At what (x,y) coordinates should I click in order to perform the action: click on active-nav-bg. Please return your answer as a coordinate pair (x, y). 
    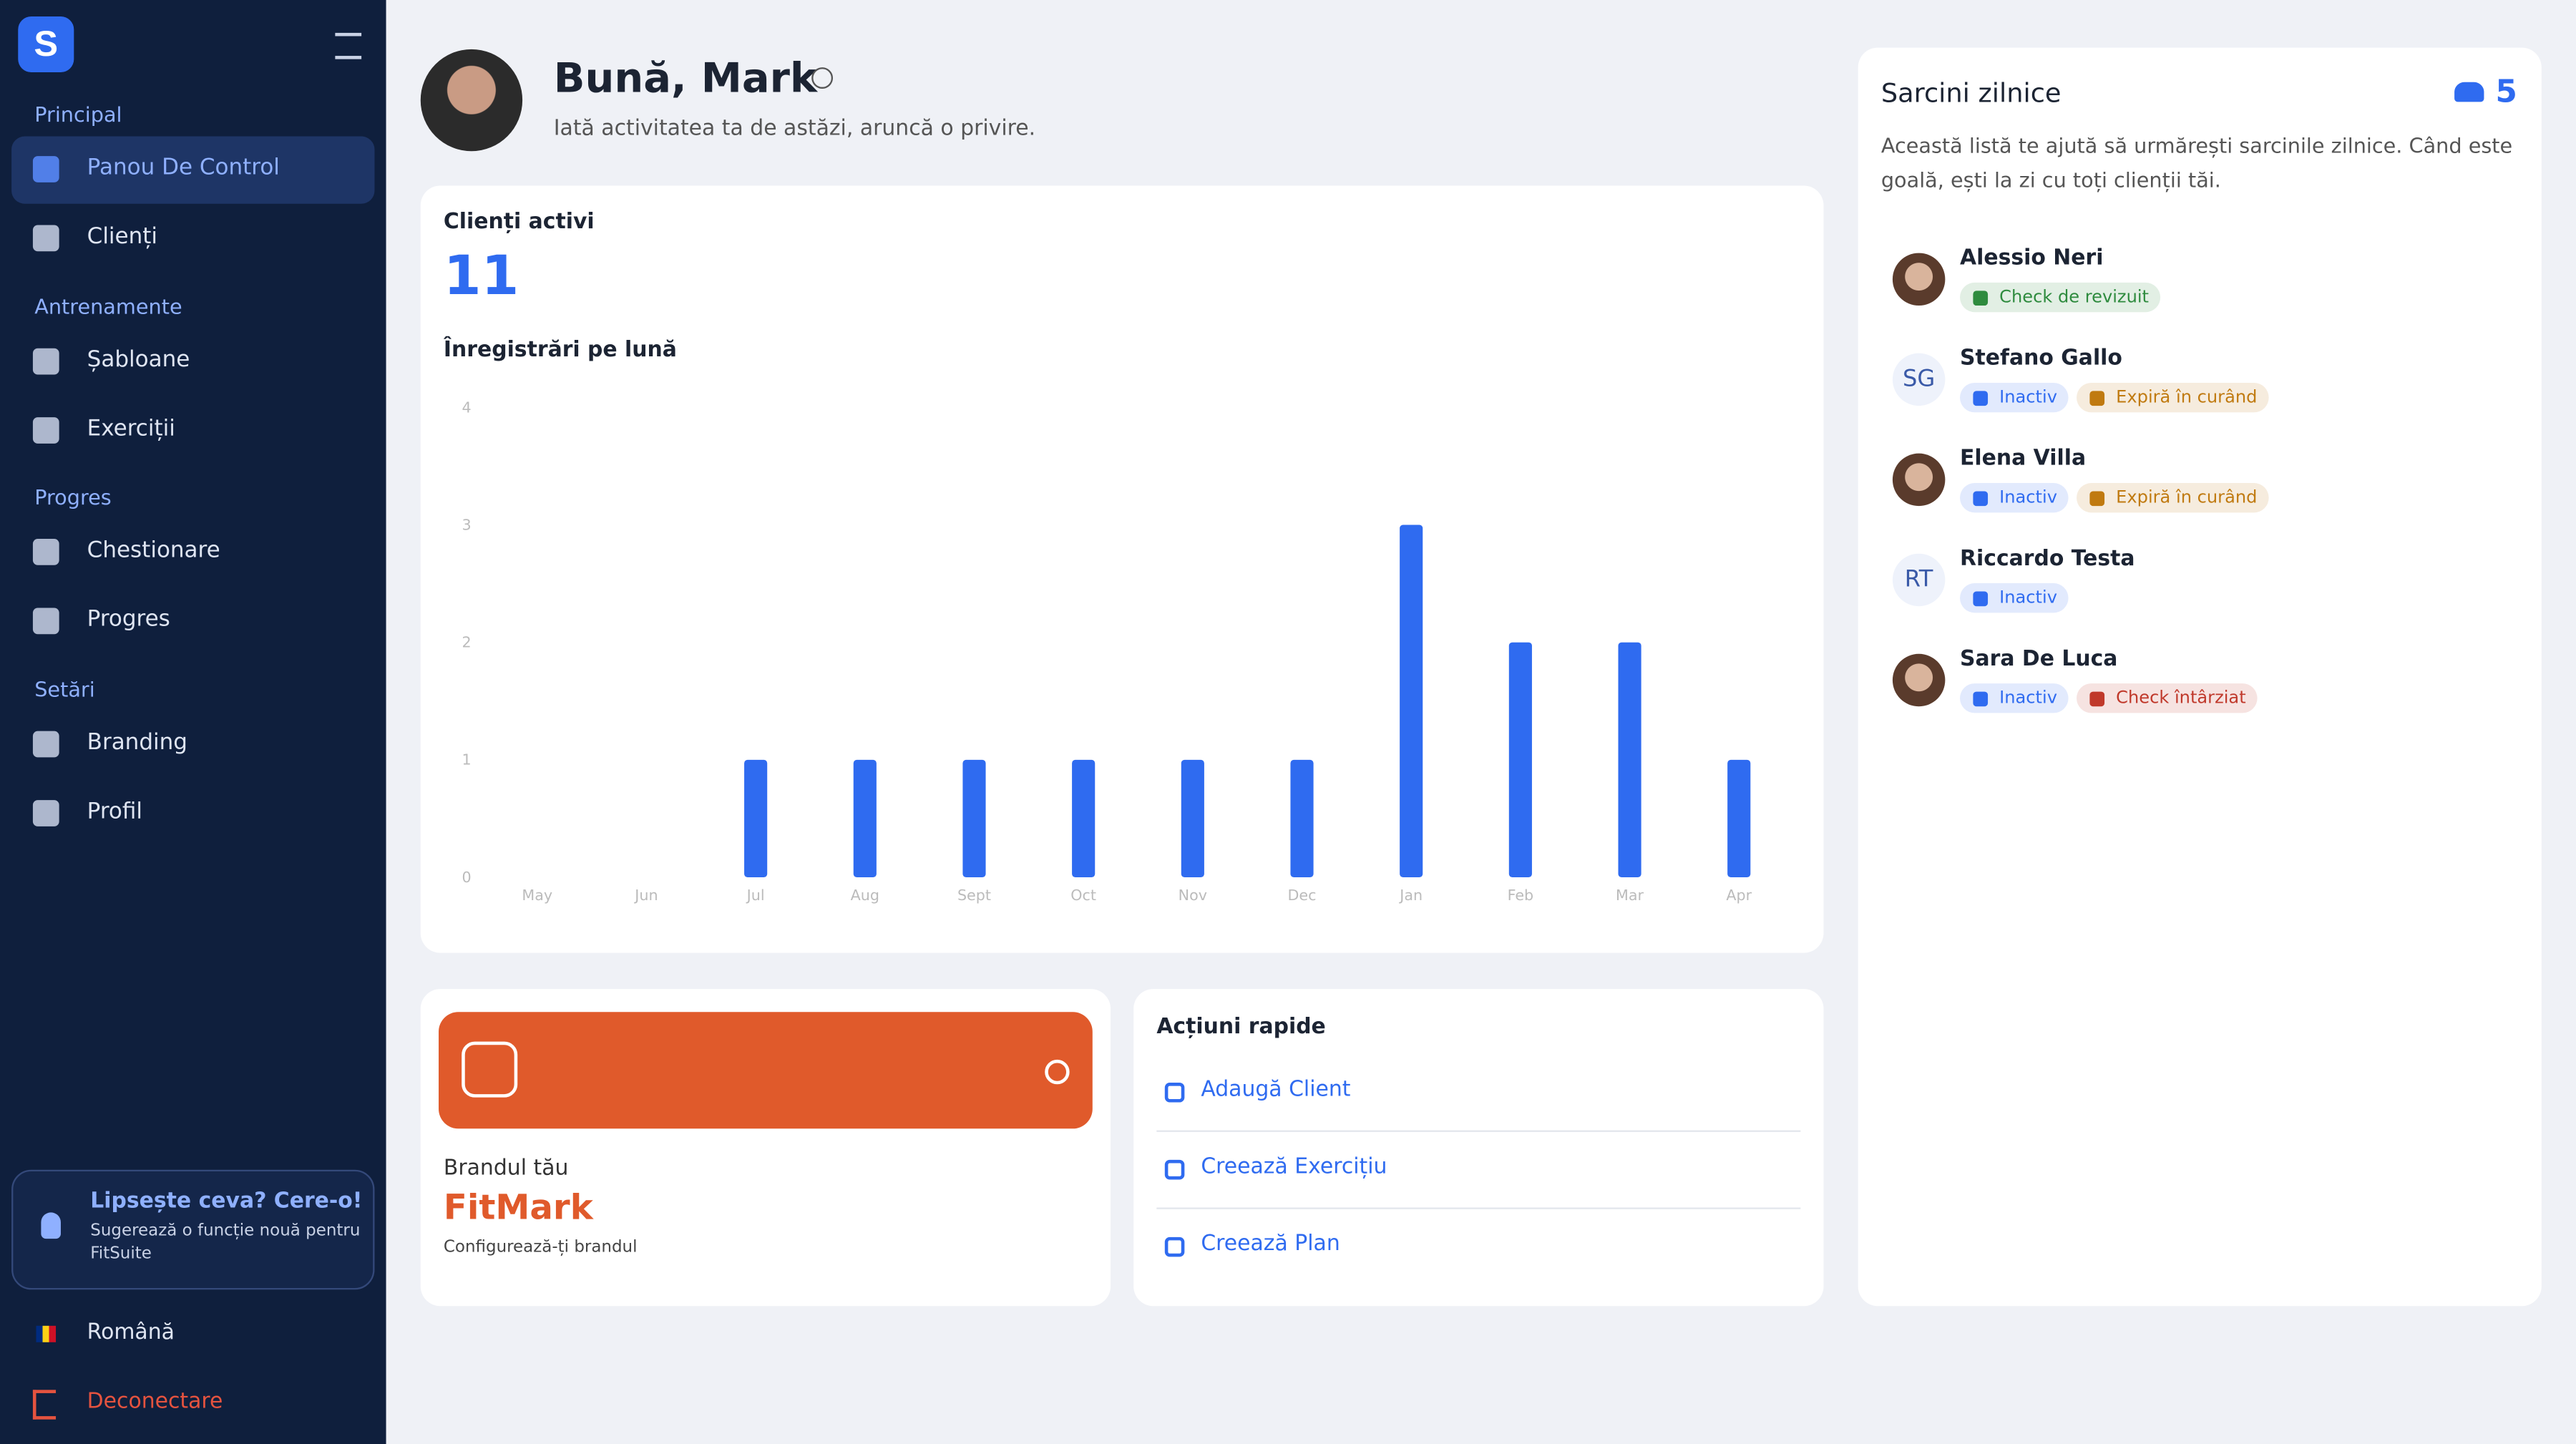
    Looking at the image, I should click on (193, 170).